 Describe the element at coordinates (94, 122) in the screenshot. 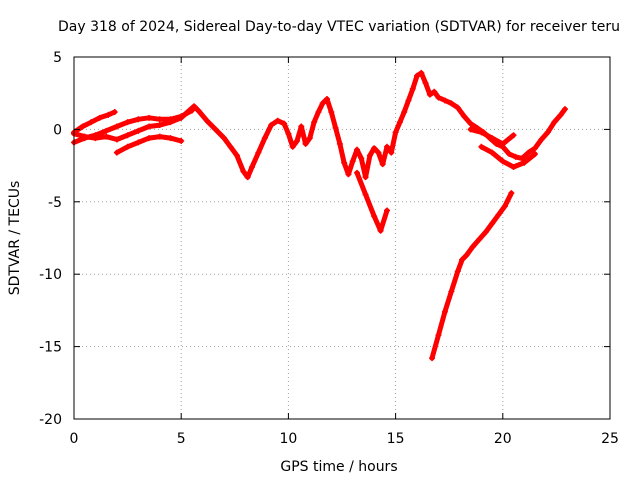

I see `series-upper-branch-early` at that location.